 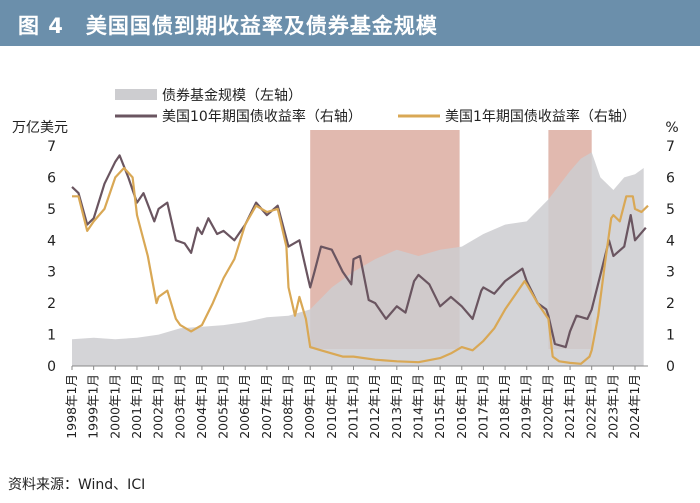 What do you see at coordinates (51, 336) in the screenshot?
I see `left-tick-label: 1` at bounding box center [51, 336].